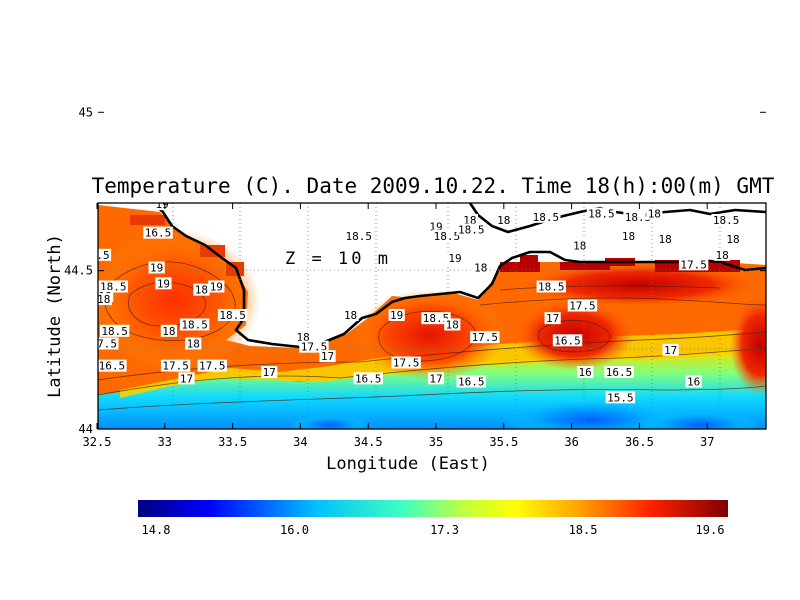 The image size is (800, 600). What do you see at coordinates (503, 442) in the screenshot?
I see `x-tick-label: 35.5` at bounding box center [503, 442].